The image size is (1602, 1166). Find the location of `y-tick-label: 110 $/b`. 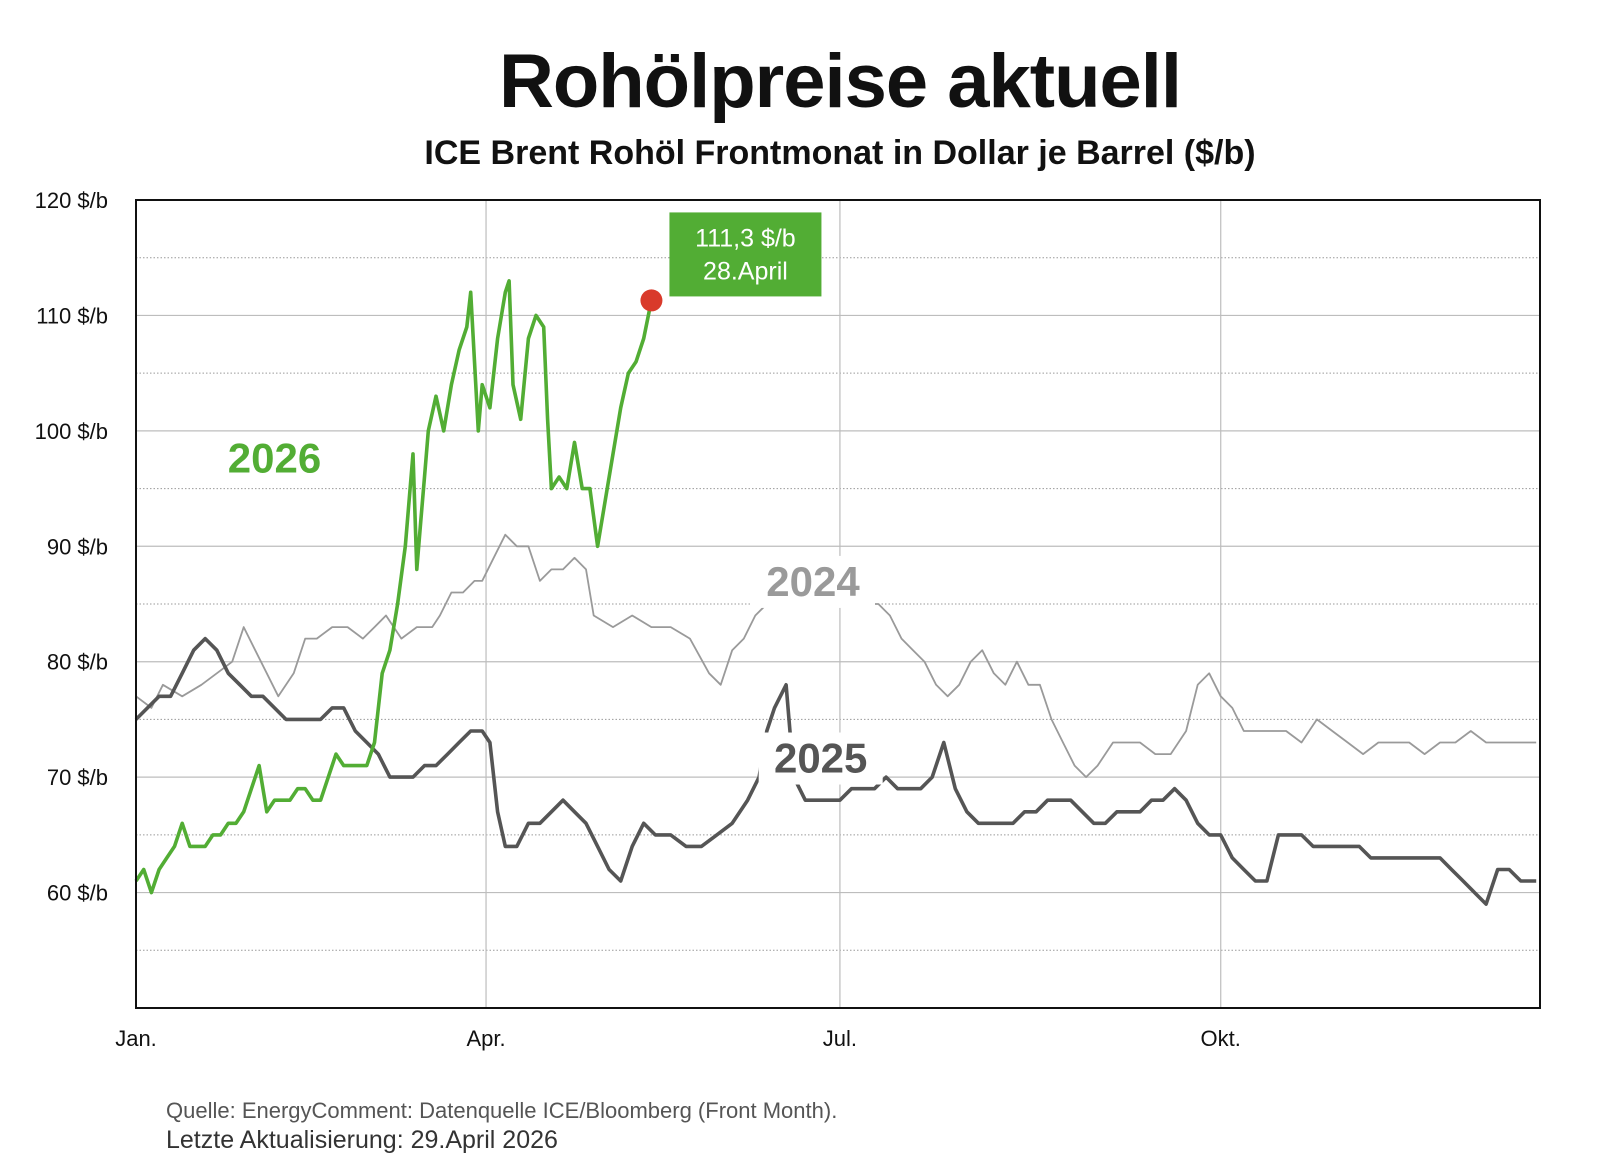

y-tick-label: 110 $/b is located at coordinates (72, 315).